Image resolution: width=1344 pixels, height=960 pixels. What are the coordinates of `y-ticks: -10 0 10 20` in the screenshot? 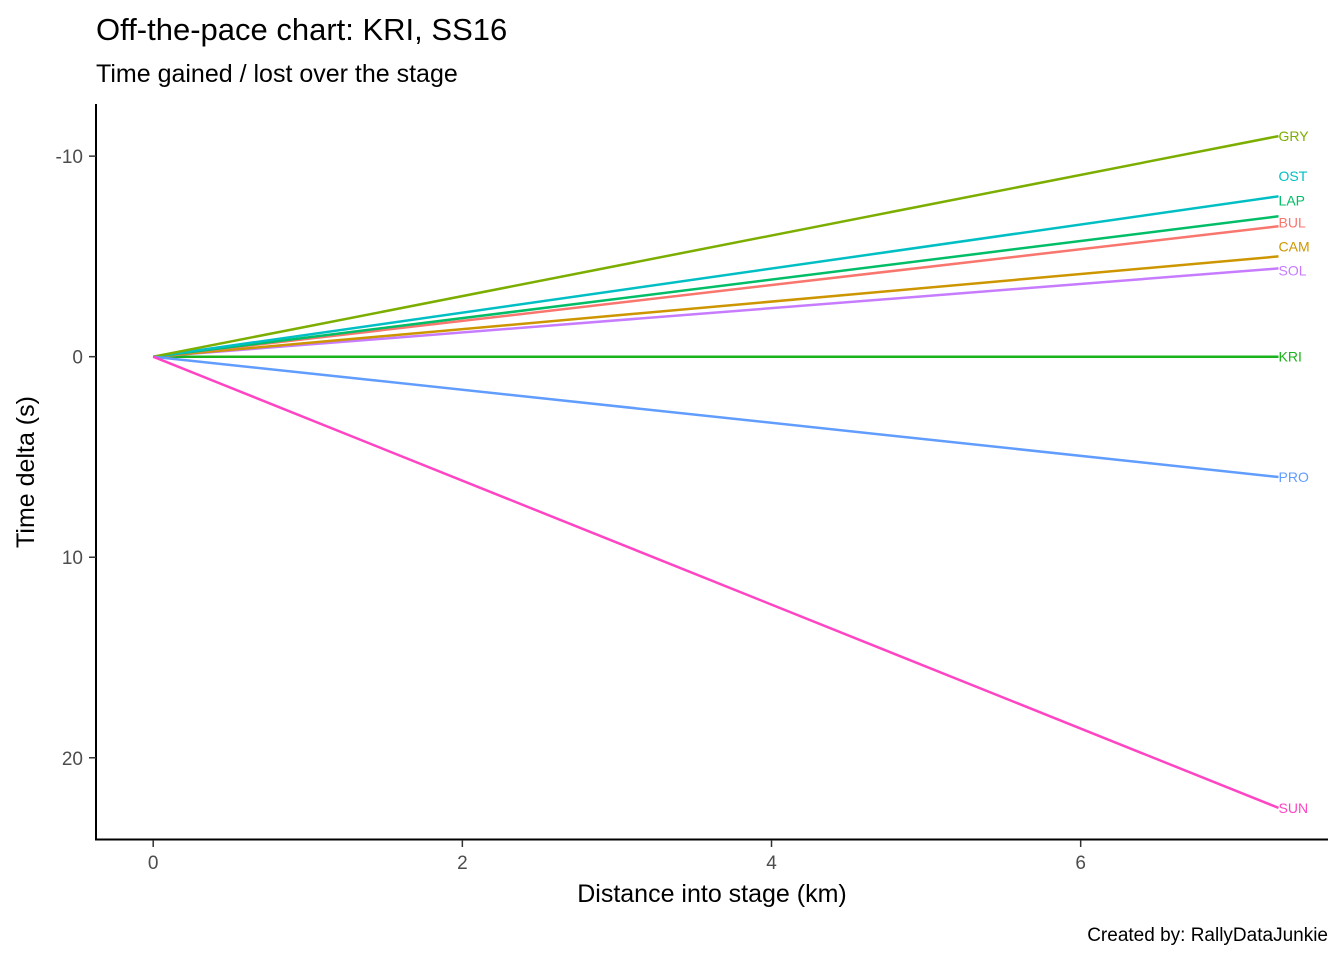 It's located at (76, 458).